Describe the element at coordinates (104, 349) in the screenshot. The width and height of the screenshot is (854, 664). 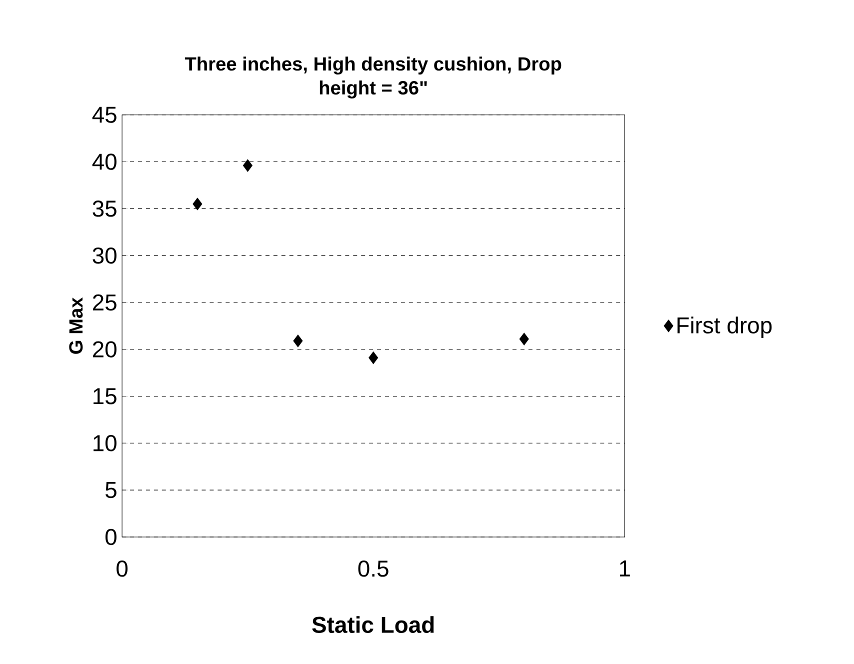
I see `y-tick-label: 20` at that location.